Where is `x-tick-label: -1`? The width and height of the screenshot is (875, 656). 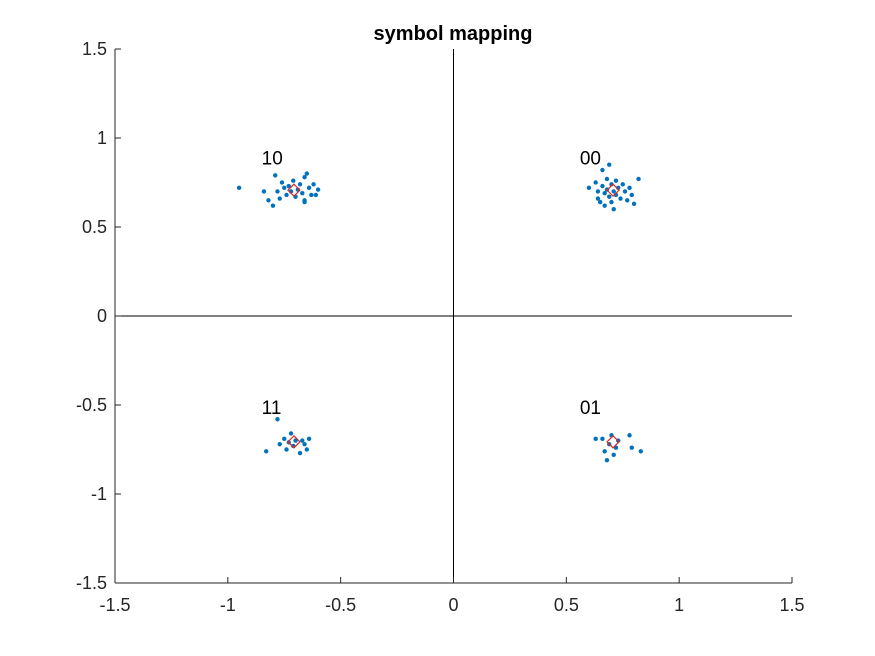
x-tick-label: -1 is located at coordinates (228, 605).